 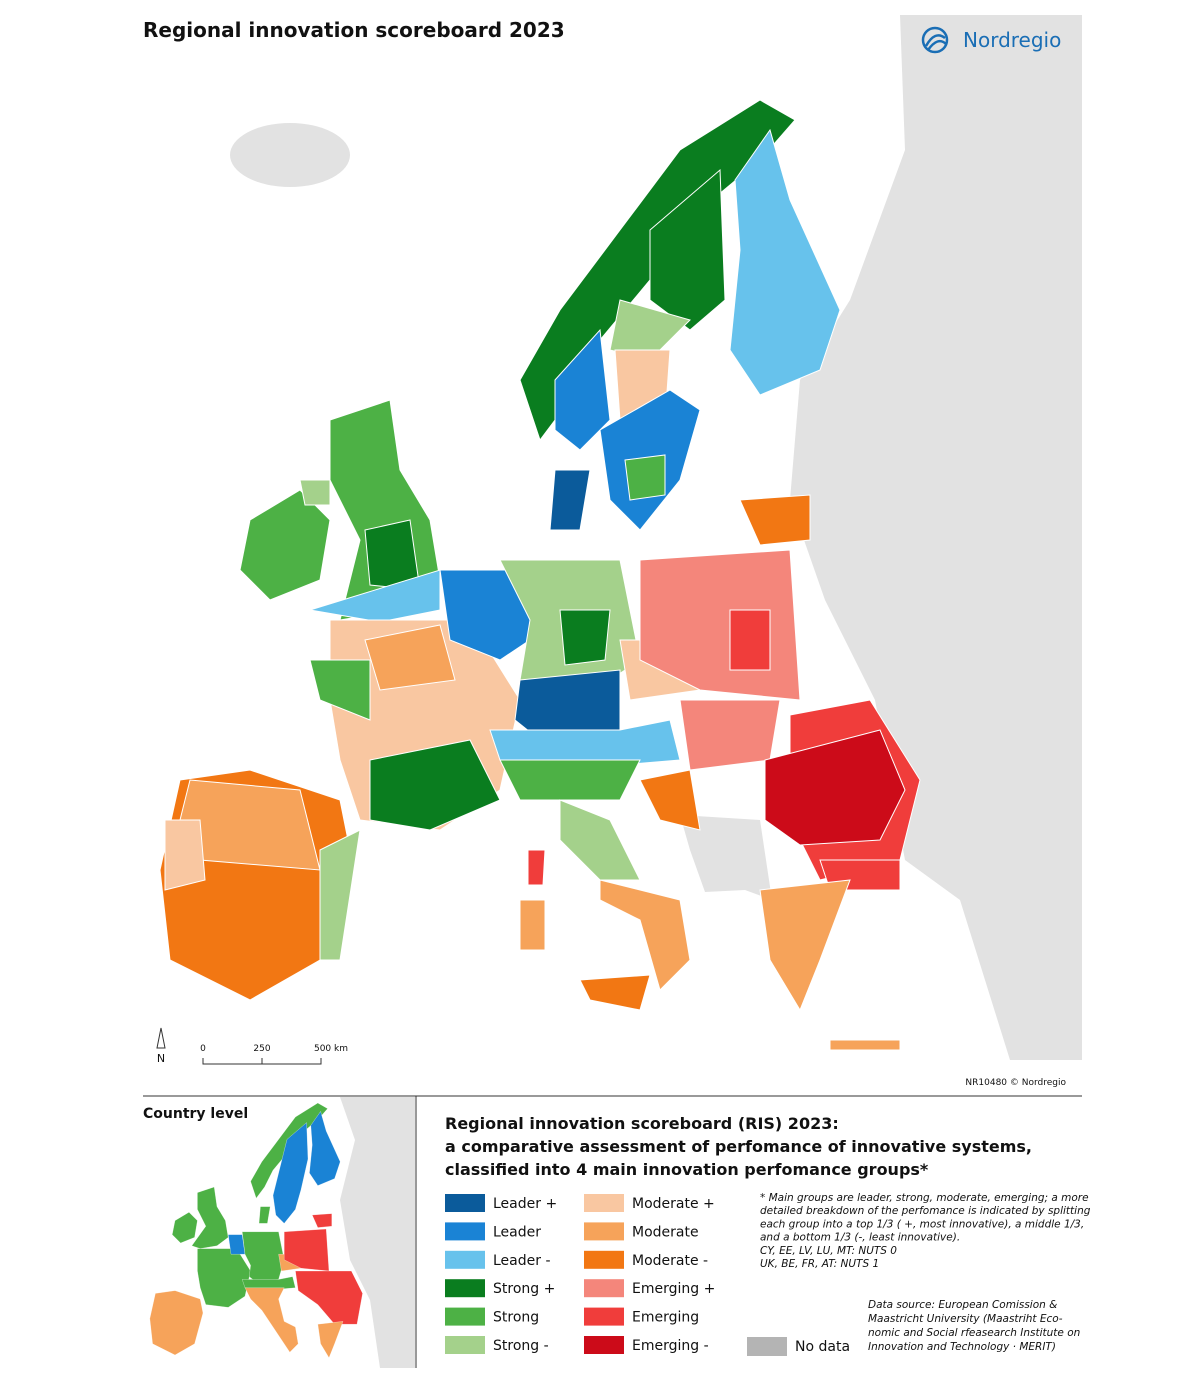 What do you see at coordinates (256, 1230) in the screenshot?
I see `inset-map` at bounding box center [256, 1230].